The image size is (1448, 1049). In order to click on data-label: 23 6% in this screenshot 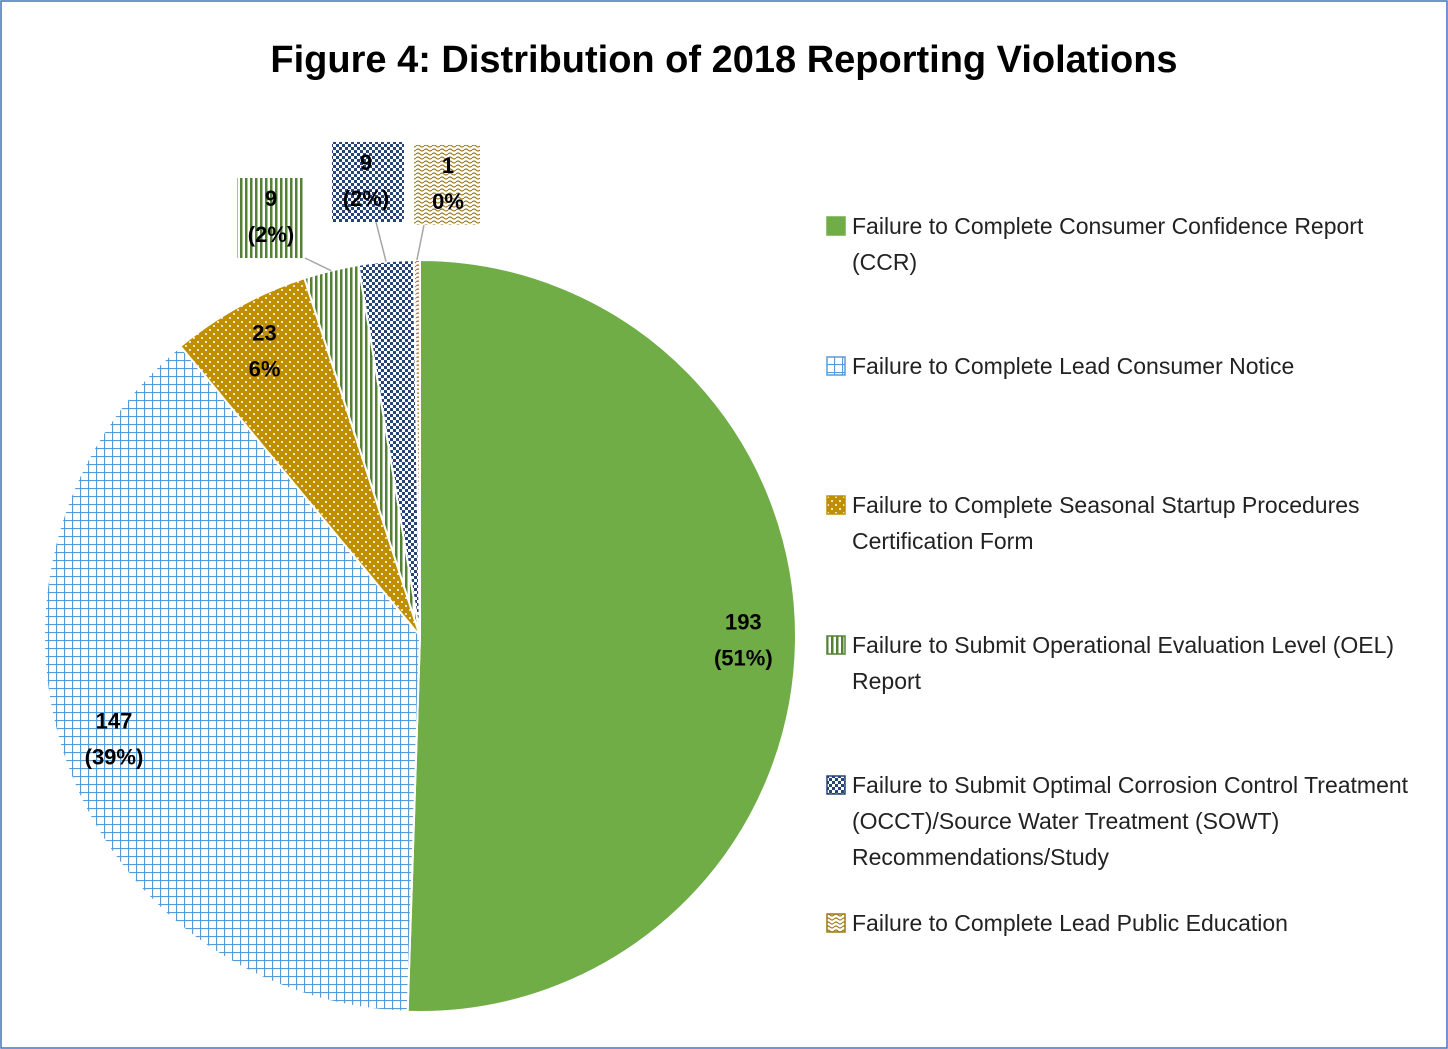, I will do `click(265, 350)`.